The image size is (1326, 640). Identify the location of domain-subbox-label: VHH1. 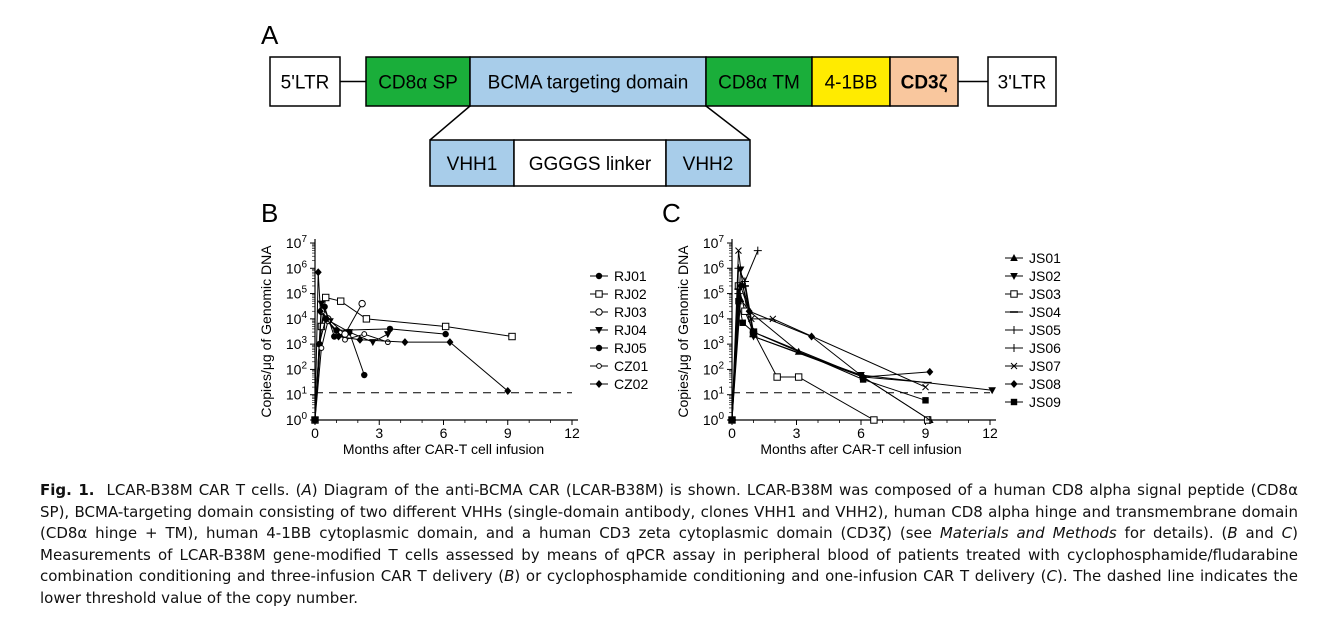
(472, 164).